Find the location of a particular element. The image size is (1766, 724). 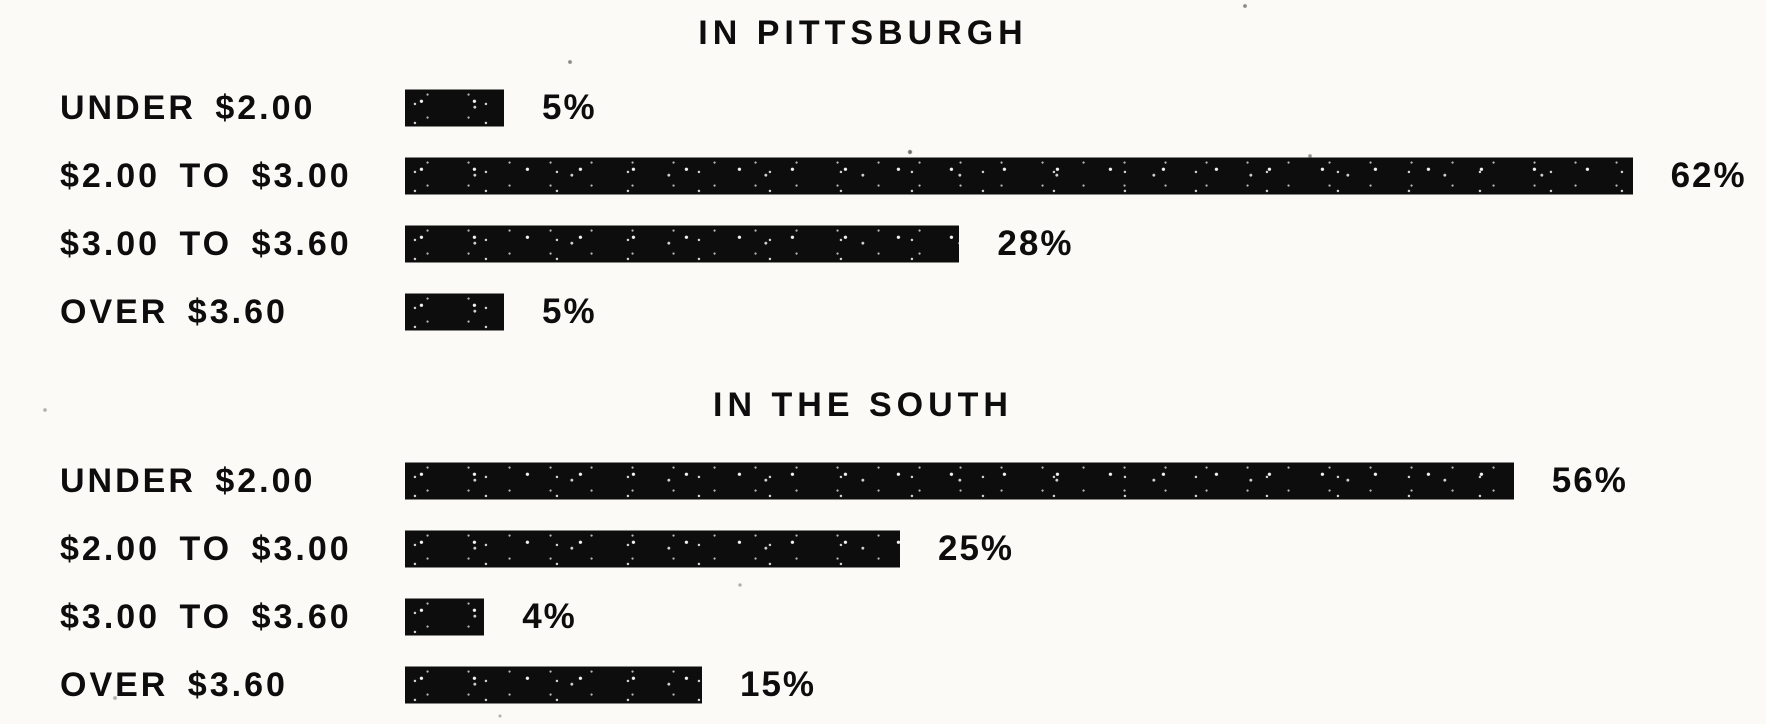

chart-row: UNDER $2.00 56% is located at coordinates (883, 481).